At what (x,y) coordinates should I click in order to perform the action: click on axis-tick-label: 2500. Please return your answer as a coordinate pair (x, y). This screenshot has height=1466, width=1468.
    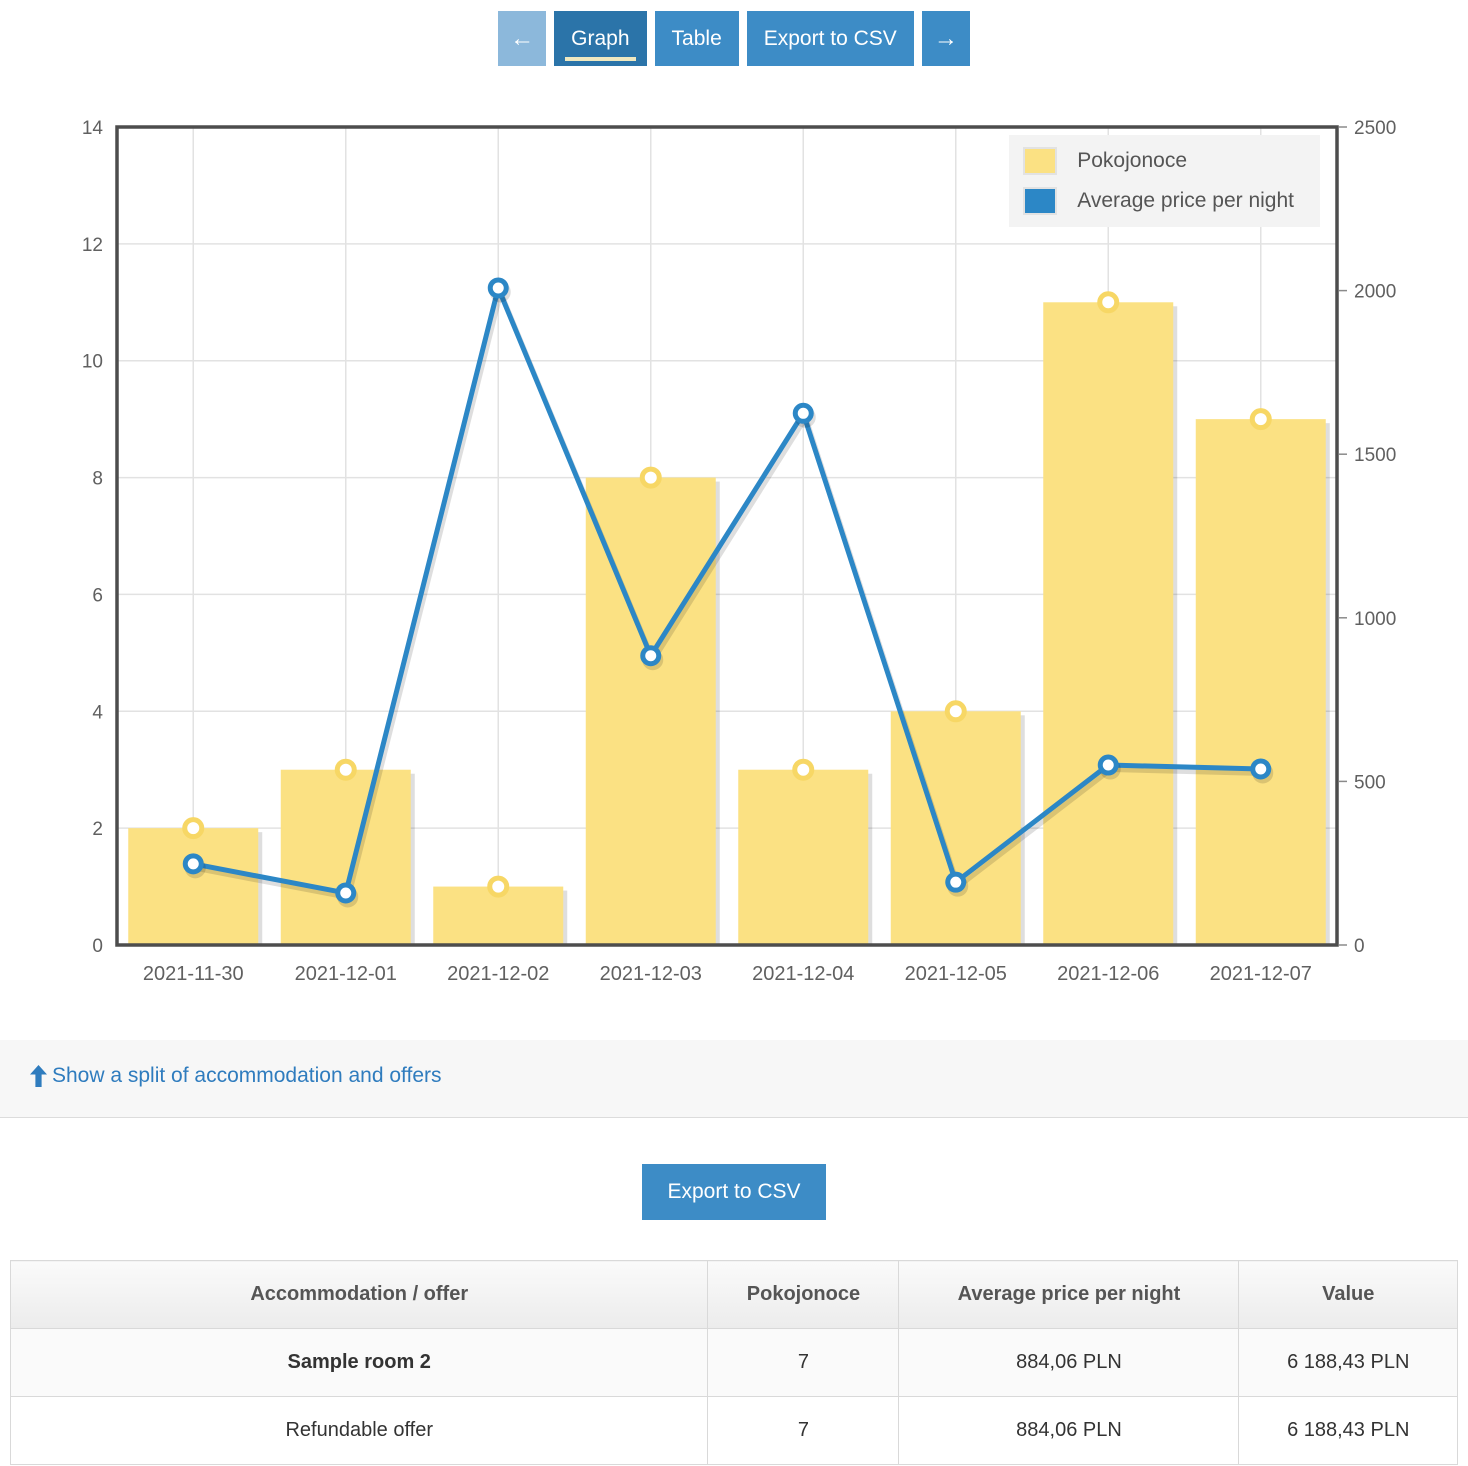
    Looking at the image, I should click on (1375, 128).